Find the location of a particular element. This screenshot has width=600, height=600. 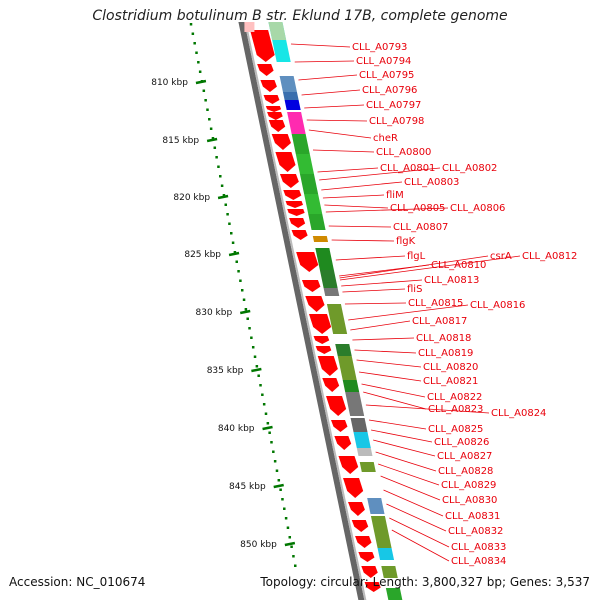

gene-label: CLL_A0813 is located at coordinates (451, 280).